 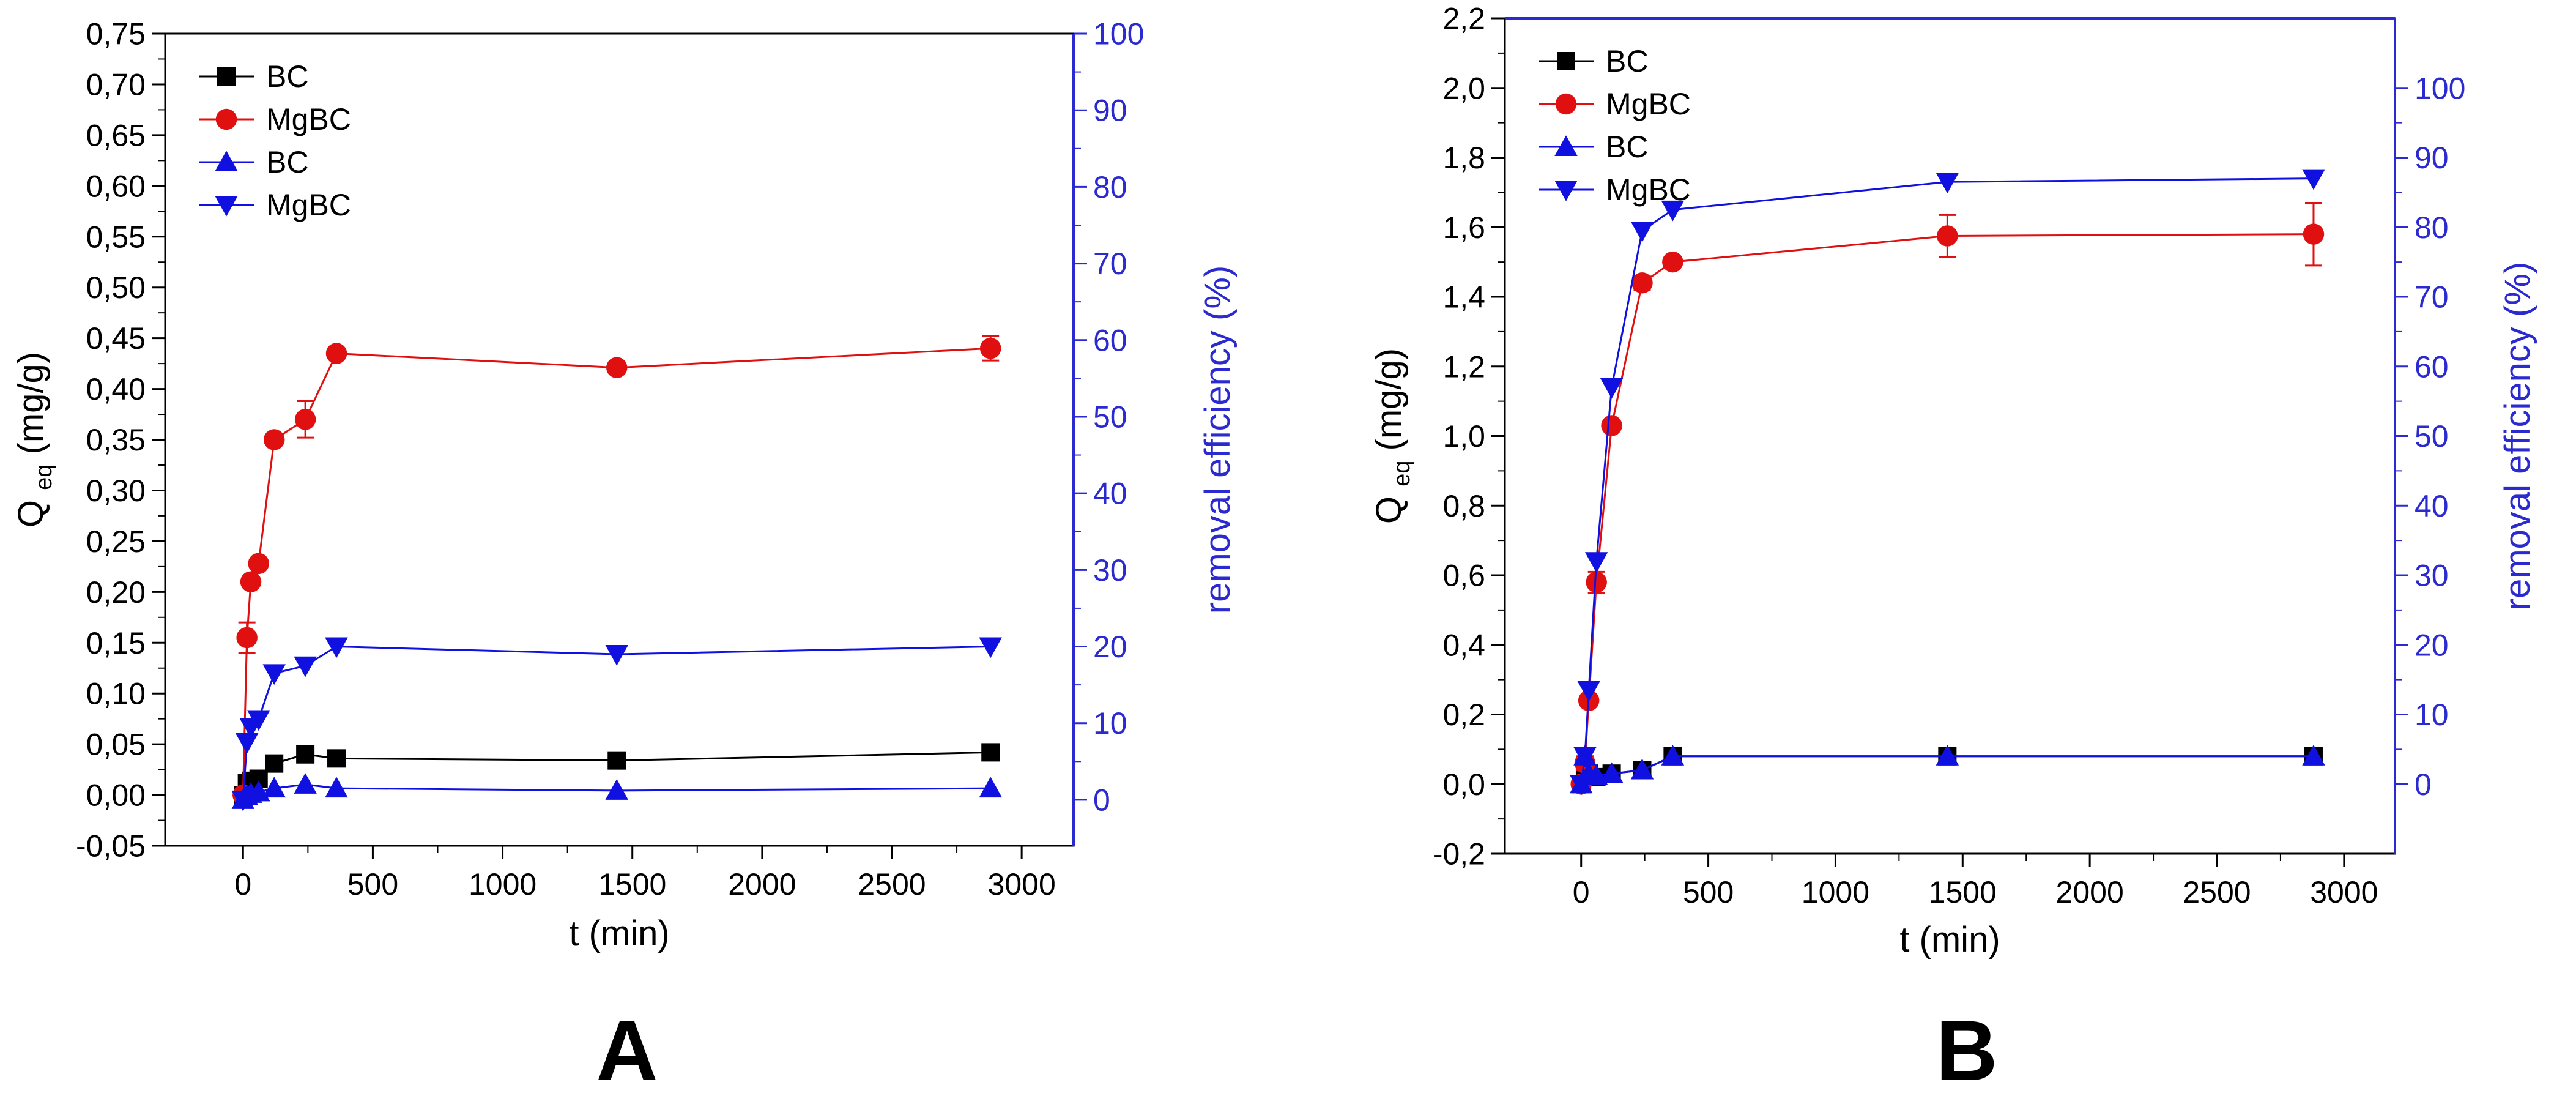 I want to click on y-right-tick-label: 50, so click(x=1110, y=417).